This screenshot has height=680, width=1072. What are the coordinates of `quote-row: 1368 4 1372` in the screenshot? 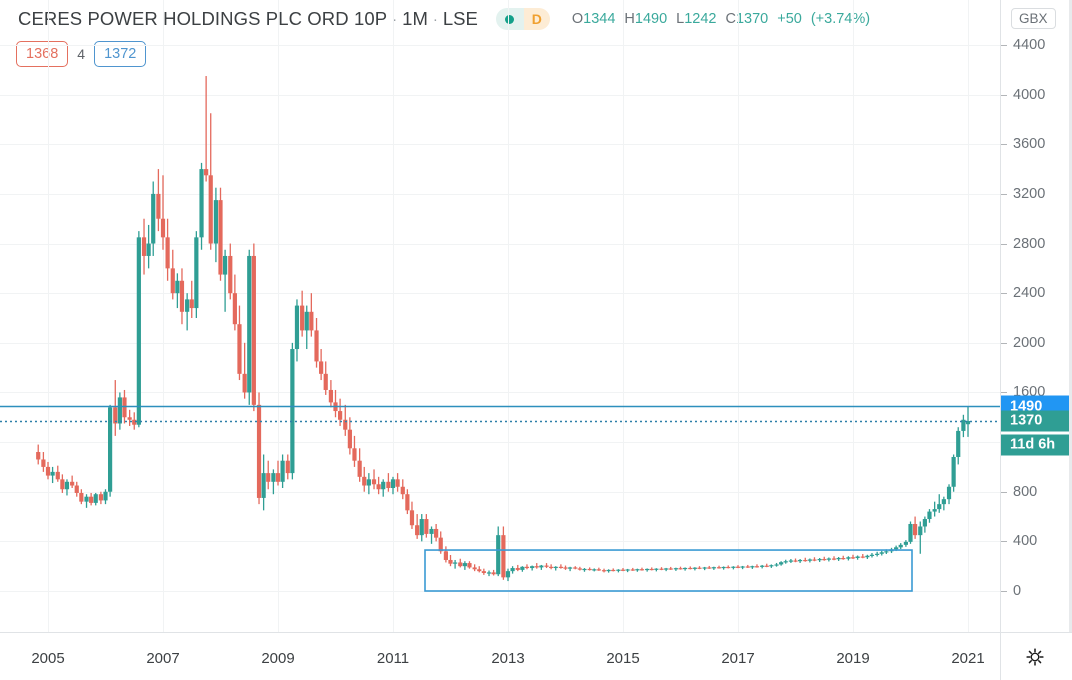 It's located at (81, 54).